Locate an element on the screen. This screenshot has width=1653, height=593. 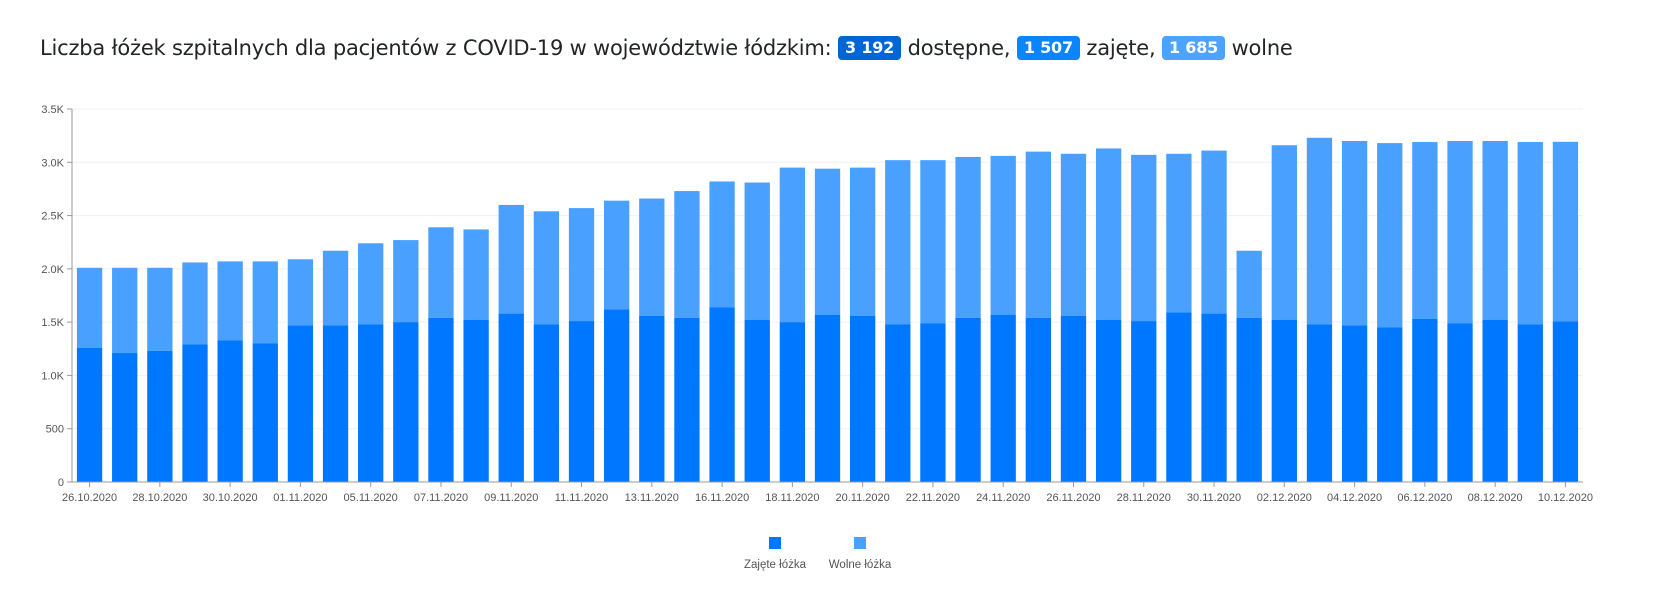
x-tick-label: 07.11.2020 is located at coordinates (441, 498).